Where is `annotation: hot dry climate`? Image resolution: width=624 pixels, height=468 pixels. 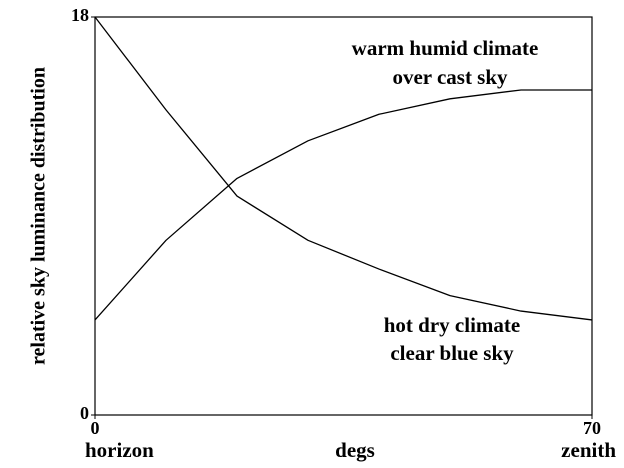 annotation: hot dry climate is located at coordinates (452, 325).